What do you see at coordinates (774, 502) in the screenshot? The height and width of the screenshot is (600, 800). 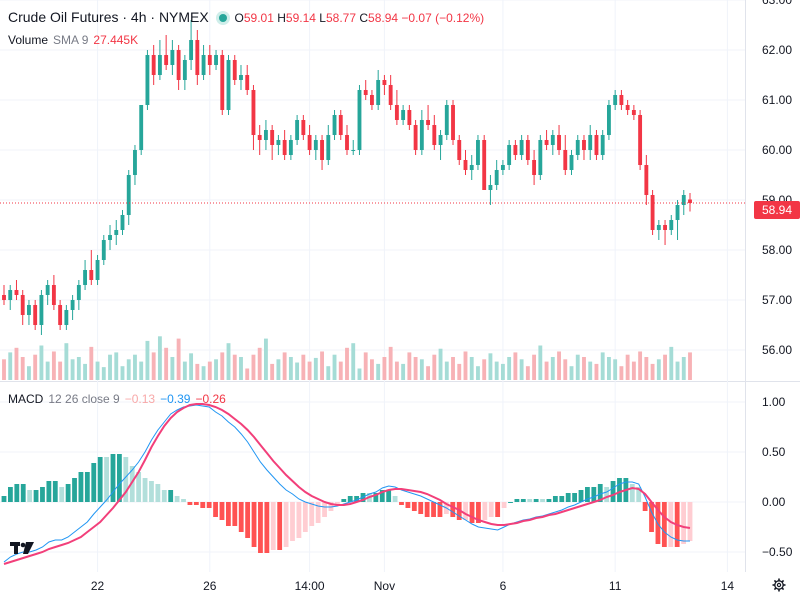 I see `macd-y-tick-label: 0.00` at bounding box center [774, 502].